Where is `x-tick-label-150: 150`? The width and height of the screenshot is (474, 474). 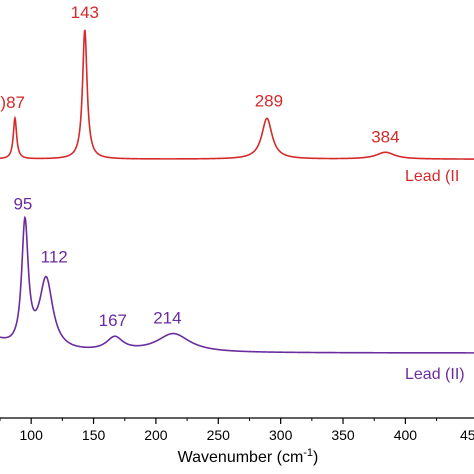
x-tick-label-150: 150 is located at coordinates (94, 435).